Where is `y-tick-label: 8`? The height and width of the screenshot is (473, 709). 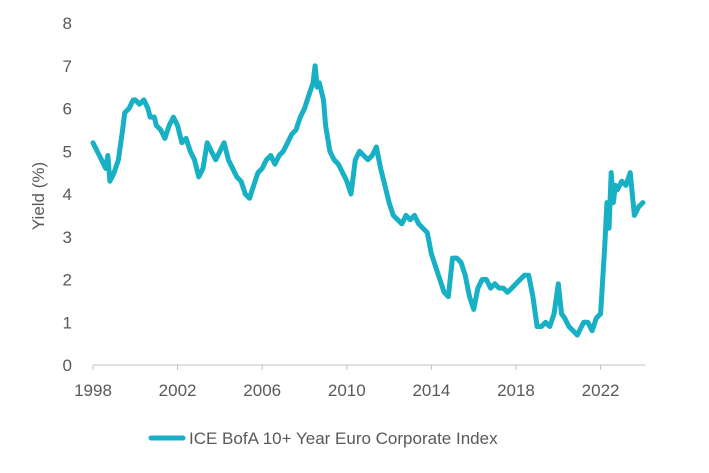 y-tick-label: 8 is located at coordinates (67, 23).